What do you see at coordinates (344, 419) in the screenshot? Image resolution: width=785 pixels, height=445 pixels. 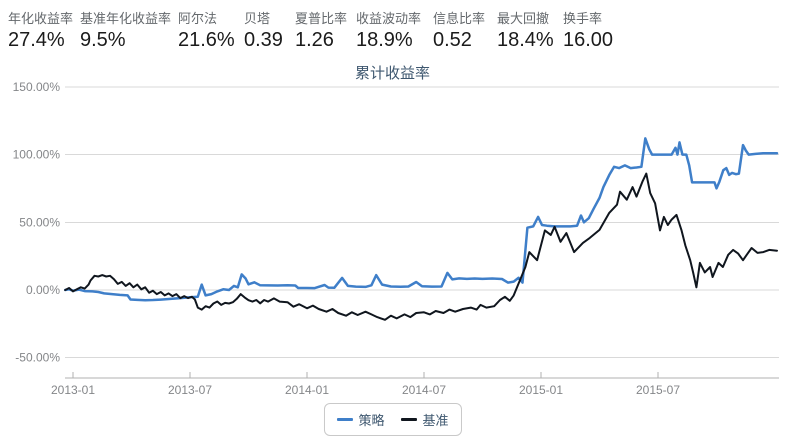 I see `strategy-line-marker` at bounding box center [344, 419].